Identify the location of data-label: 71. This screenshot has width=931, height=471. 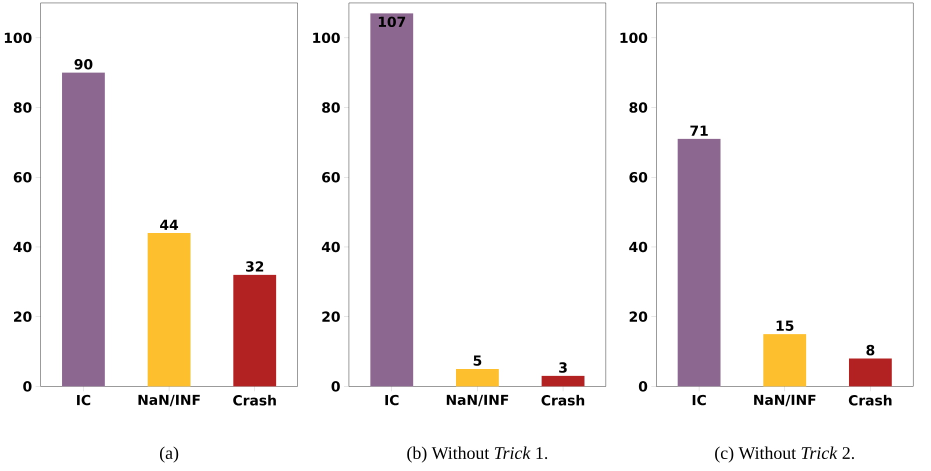
(699, 130).